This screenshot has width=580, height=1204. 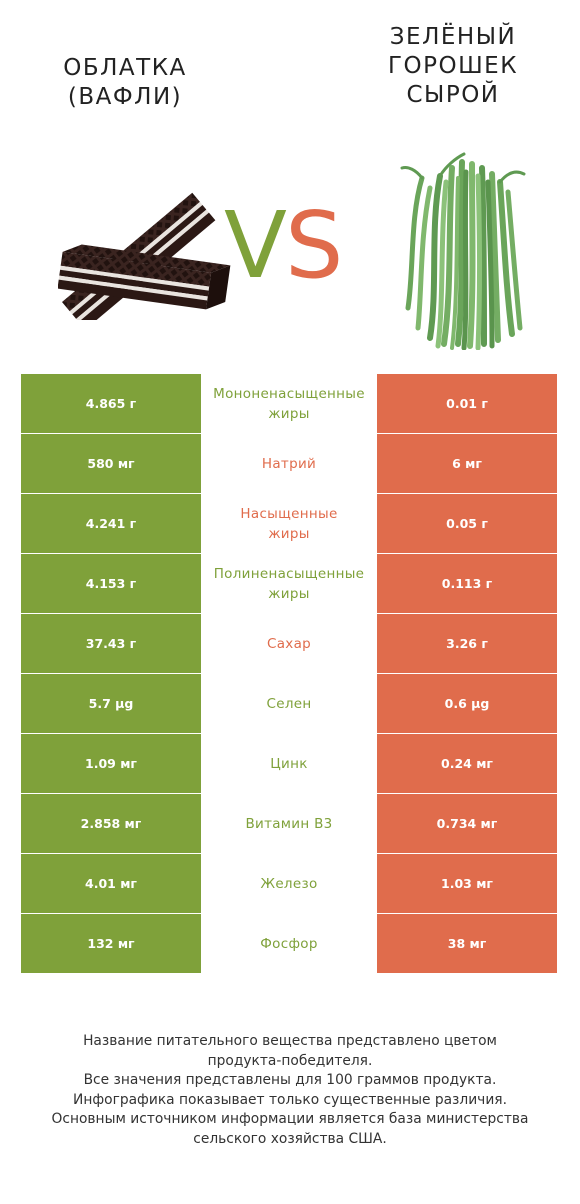 I want to click on nutrient-name: Фосфор, so click(x=289, y=943).